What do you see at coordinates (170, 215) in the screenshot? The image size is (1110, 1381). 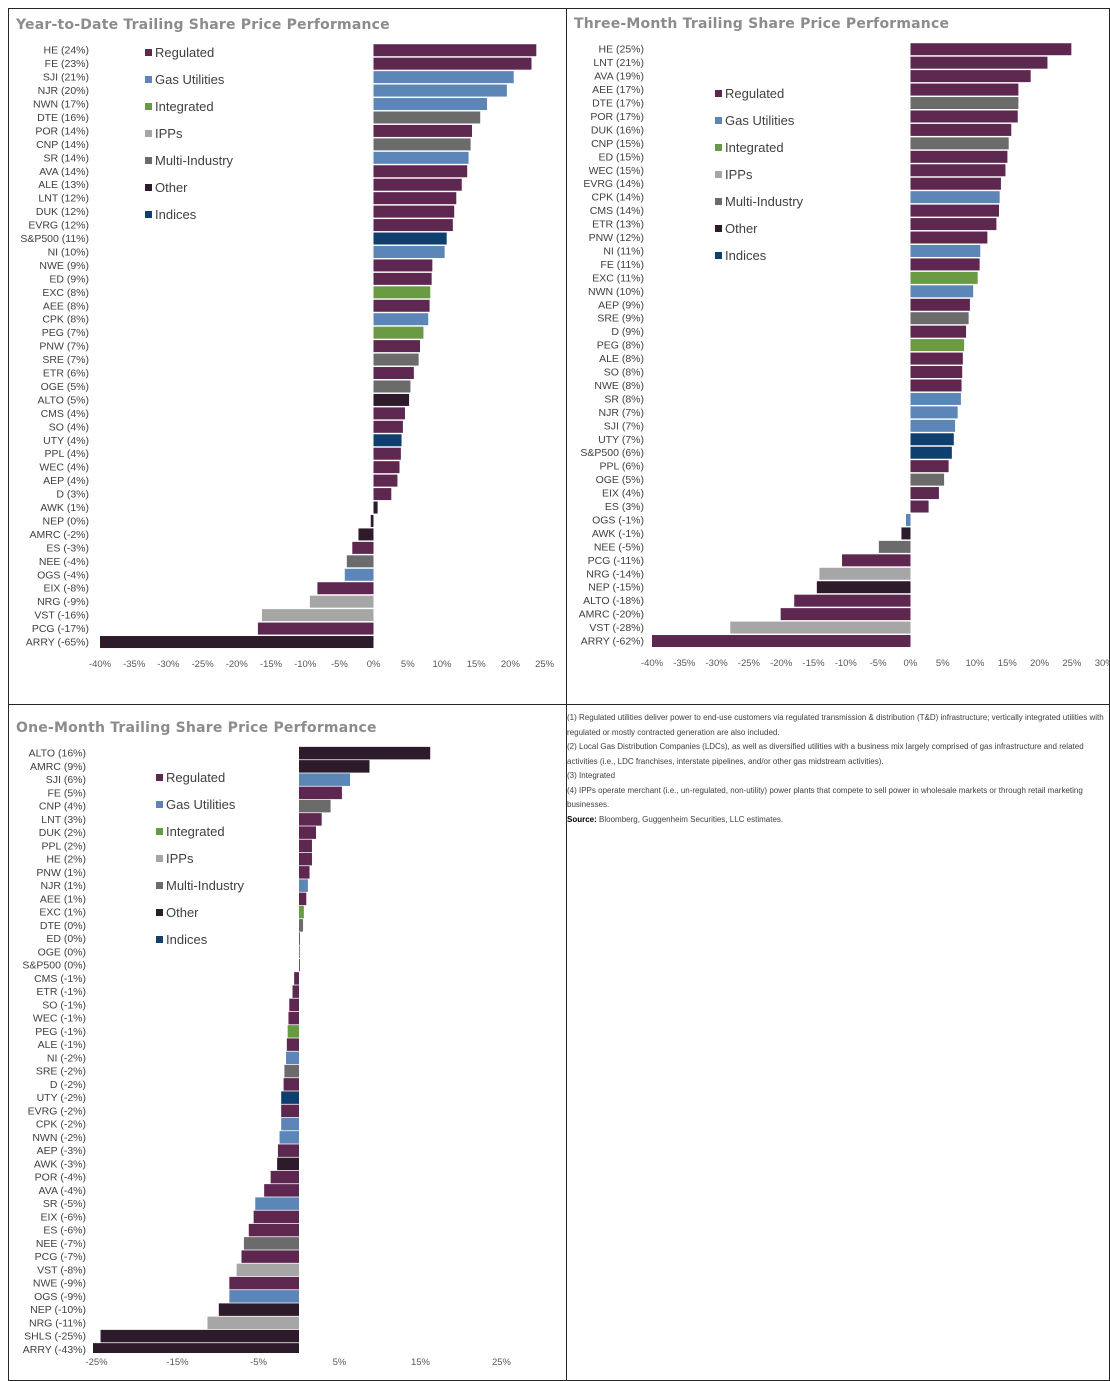 I see `ytd-legend-item-indices: Indices` at bounding box center [170, 215].